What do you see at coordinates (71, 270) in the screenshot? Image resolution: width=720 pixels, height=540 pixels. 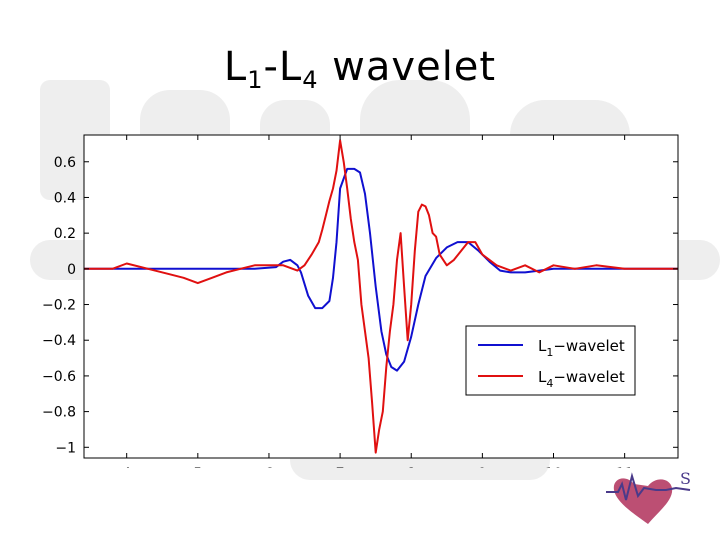 I see `y-tick-label: 0` at bounding box center [71, 270].